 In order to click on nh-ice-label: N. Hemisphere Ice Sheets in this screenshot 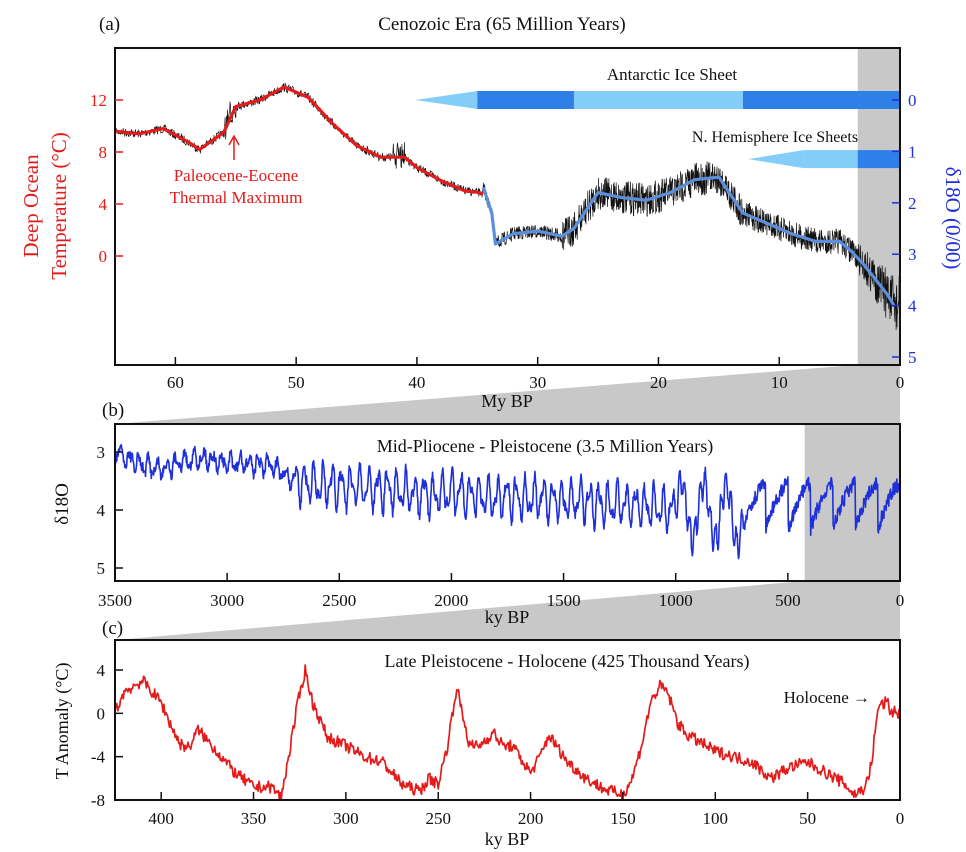, I will do `click(775, 137)`.